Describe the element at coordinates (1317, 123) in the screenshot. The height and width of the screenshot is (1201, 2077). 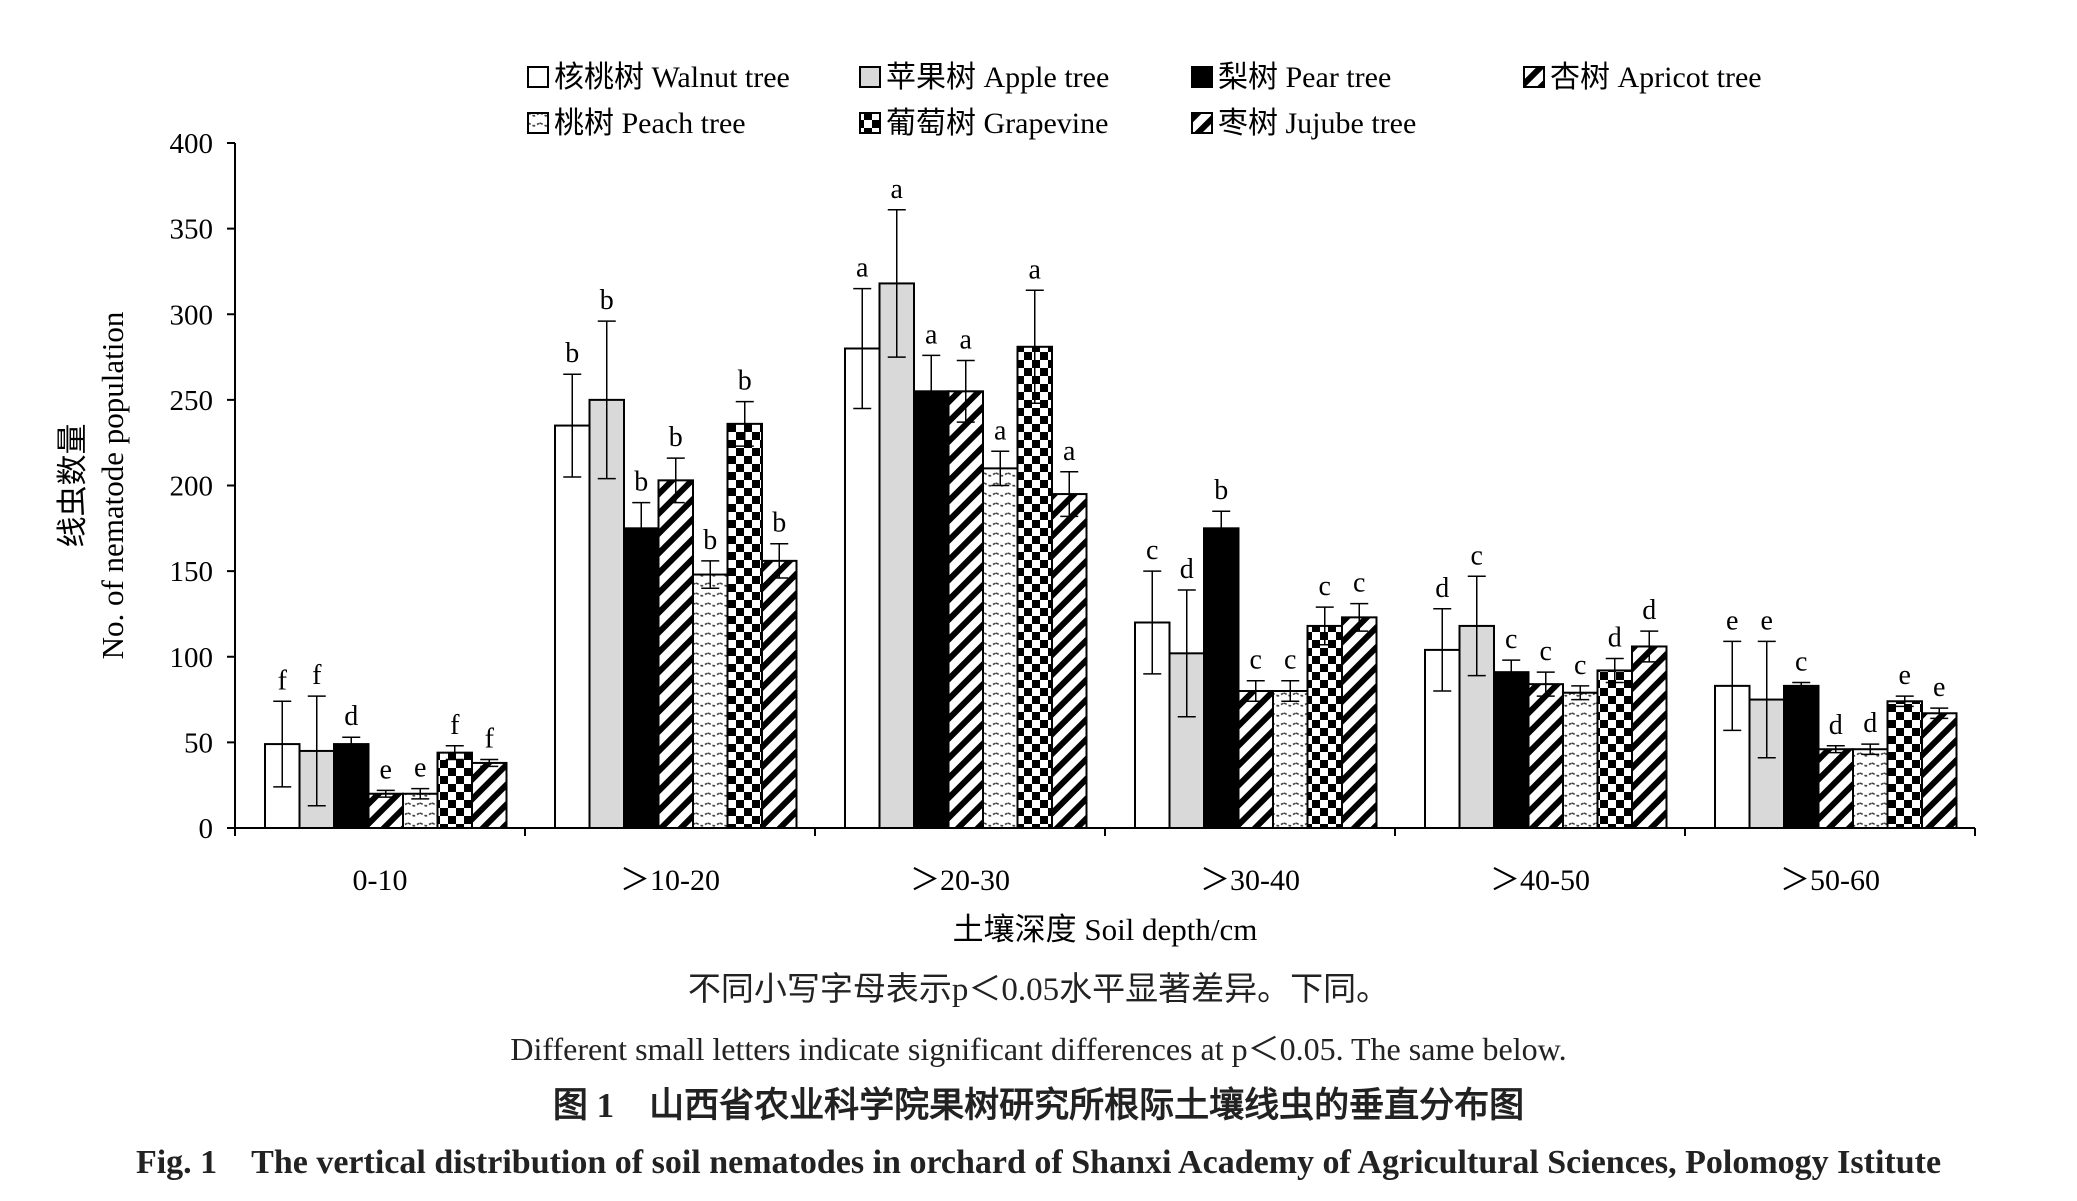
I see `legend-label: 枣树 Jujube tree` at that location.